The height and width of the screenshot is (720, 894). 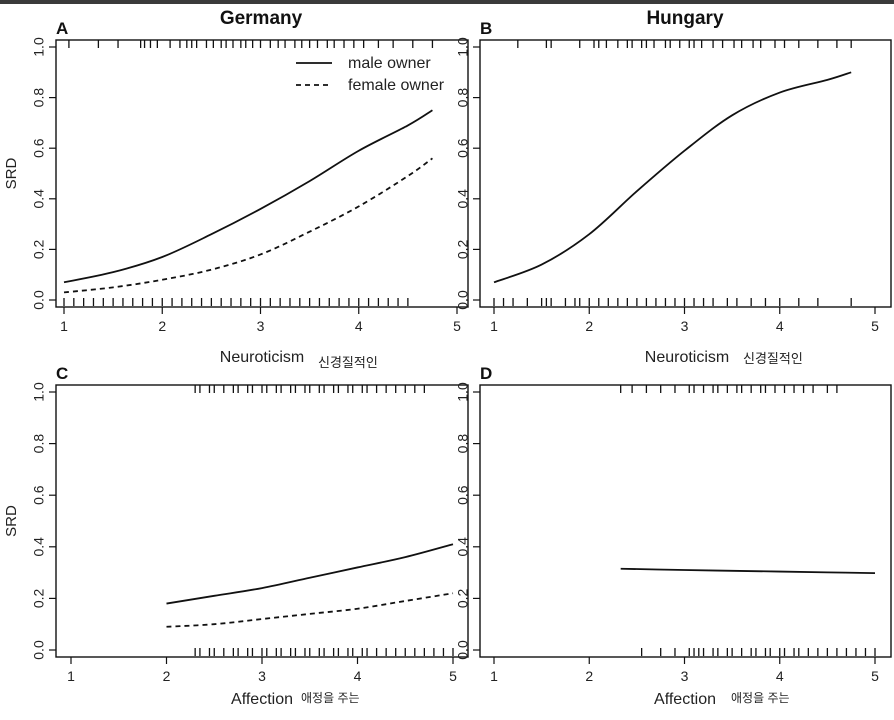 What do you see at coordinates (310, 610) in the screenshot?
I see `series-line-c-female` at bounding box center [310, 610].